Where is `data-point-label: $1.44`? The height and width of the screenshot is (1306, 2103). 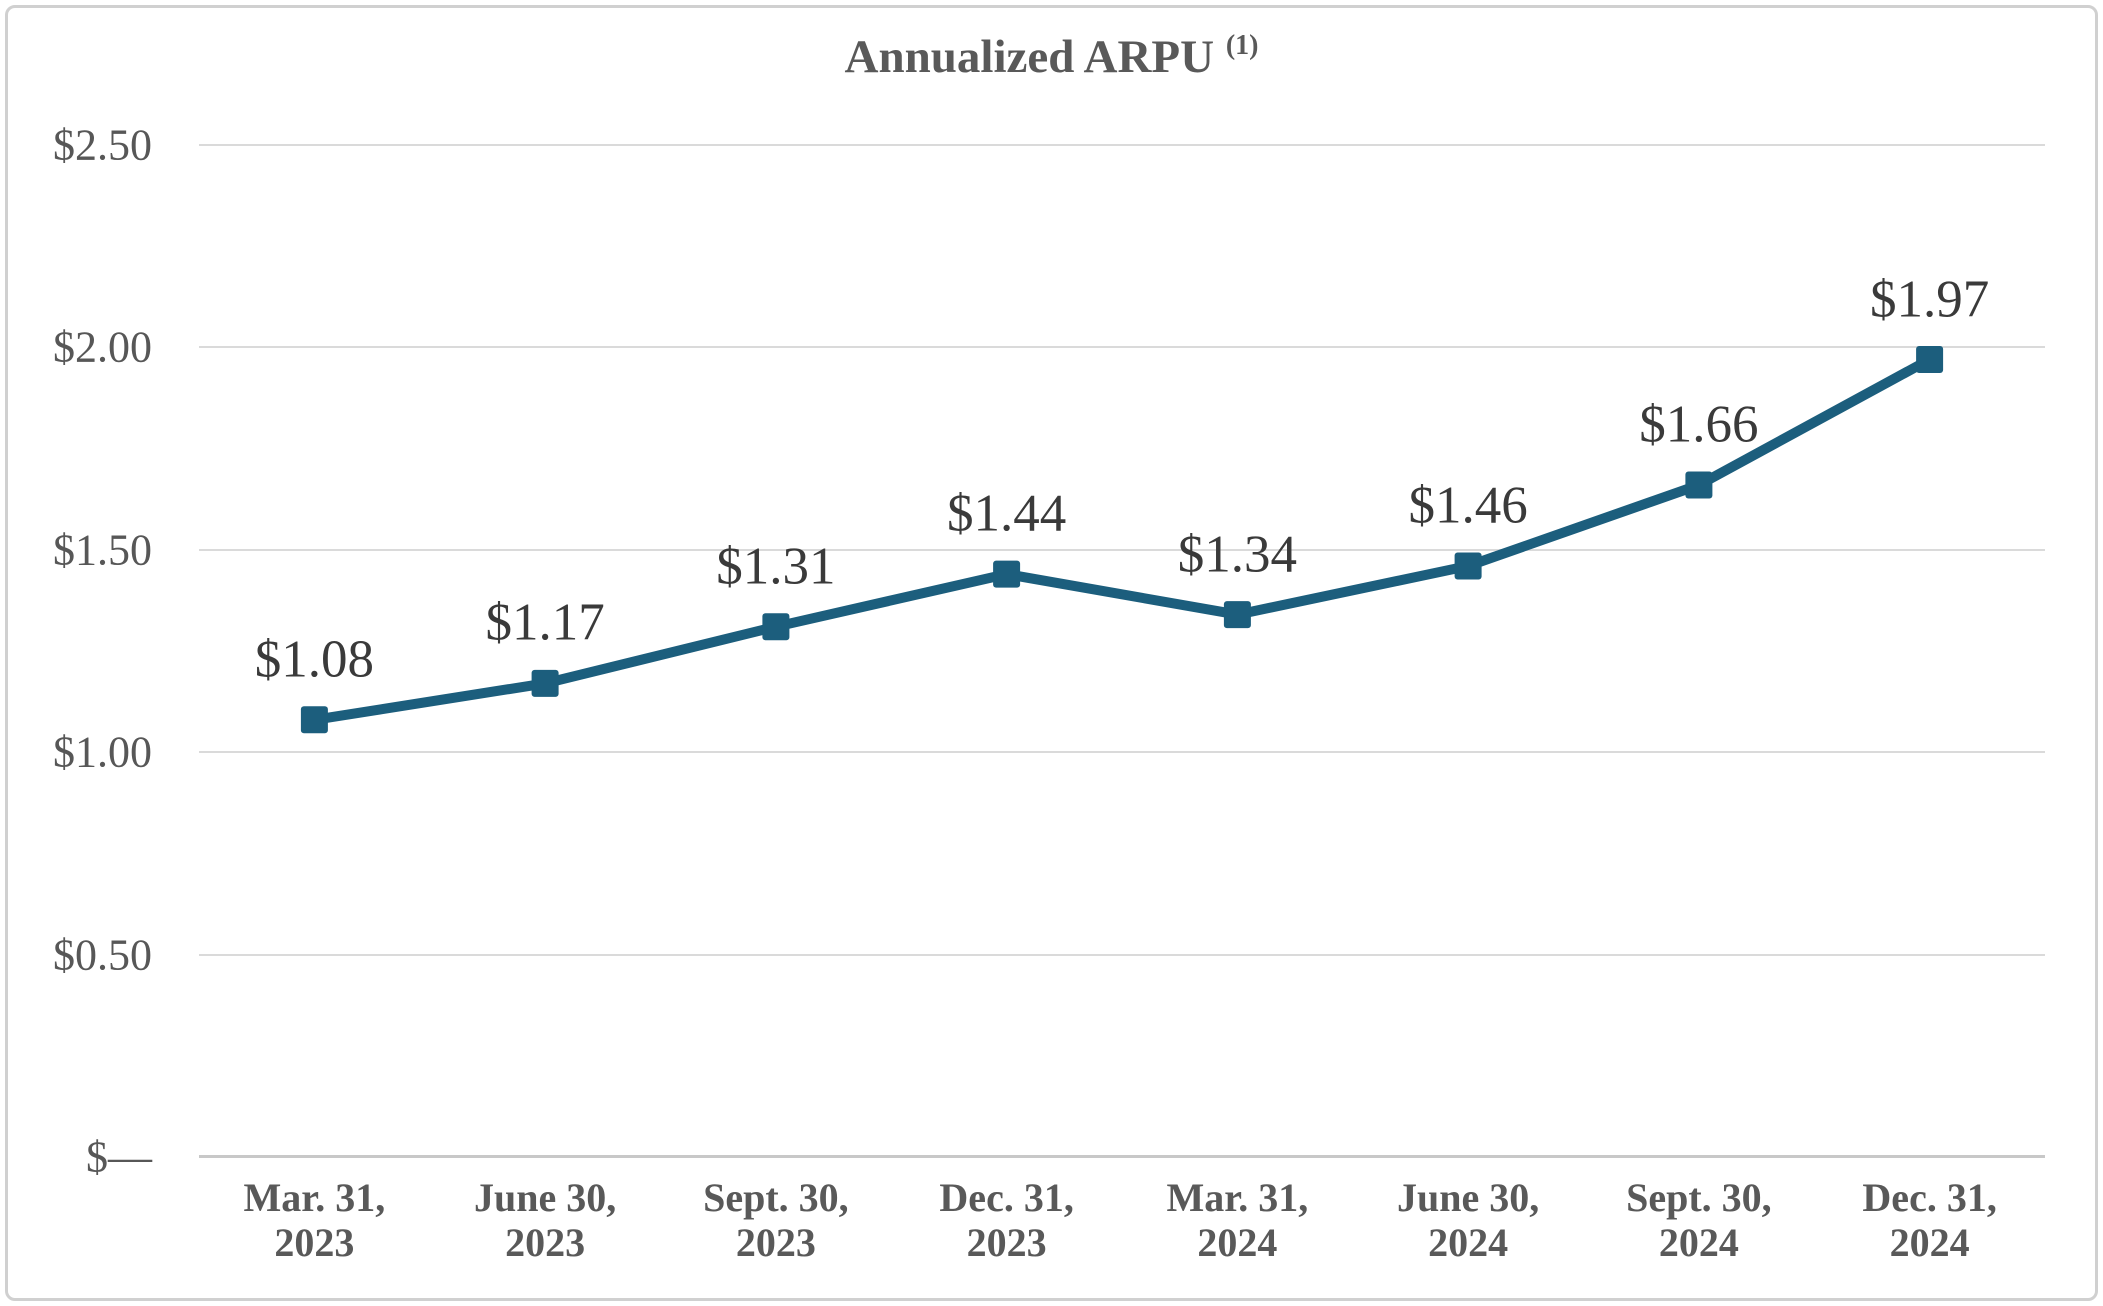
data-point-label: $1.44 is located at coordinates (1007, 513).